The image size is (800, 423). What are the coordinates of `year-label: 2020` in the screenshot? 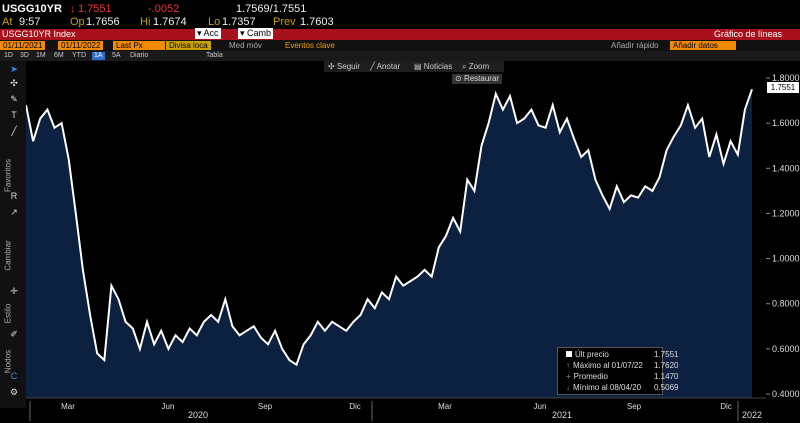 It's located at (198, 415).